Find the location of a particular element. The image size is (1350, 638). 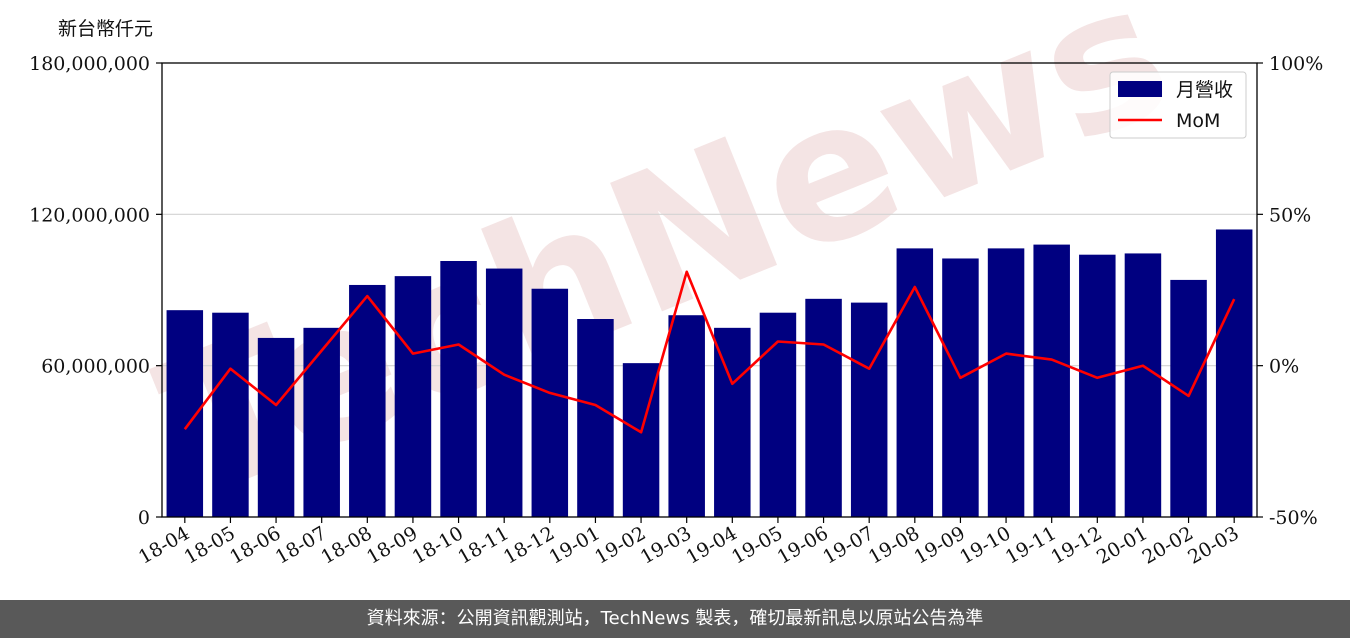

y-left-tick-label: 60,000,000 is located at coordinates (95, 367).